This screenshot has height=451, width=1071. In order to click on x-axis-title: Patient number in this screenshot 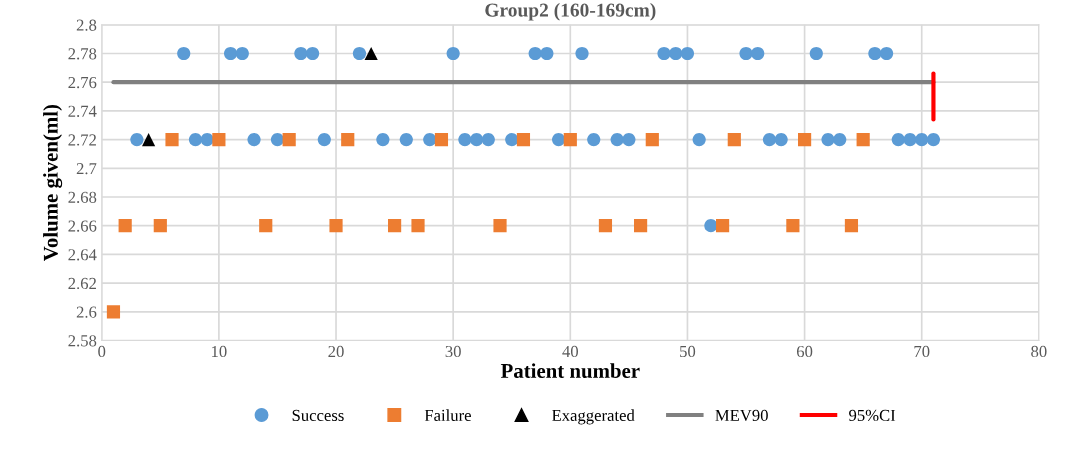, I will do `click(570, 370)`.